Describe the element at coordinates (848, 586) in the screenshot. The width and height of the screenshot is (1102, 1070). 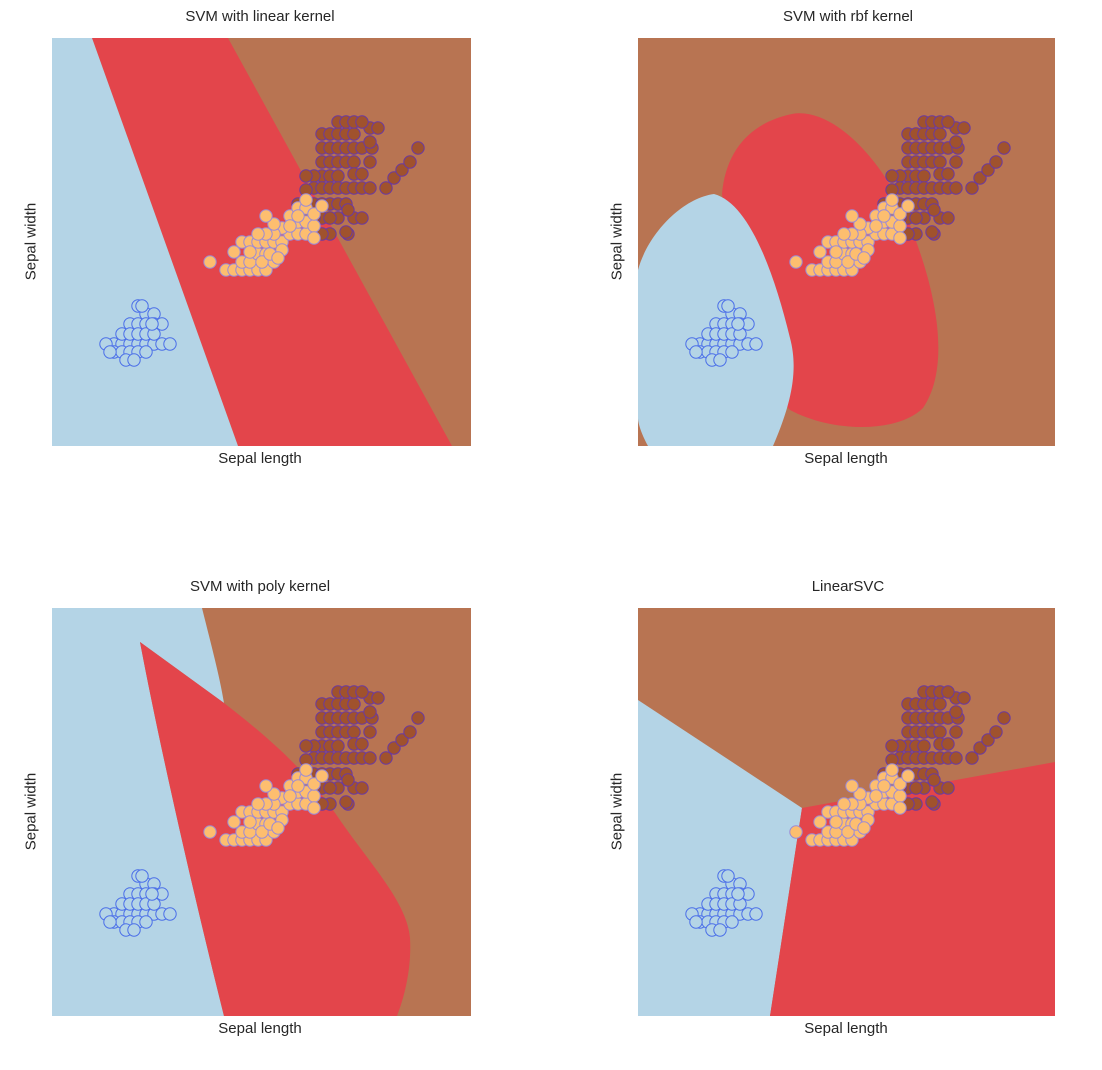
I see `chart-title: LinearSVC` at that location.